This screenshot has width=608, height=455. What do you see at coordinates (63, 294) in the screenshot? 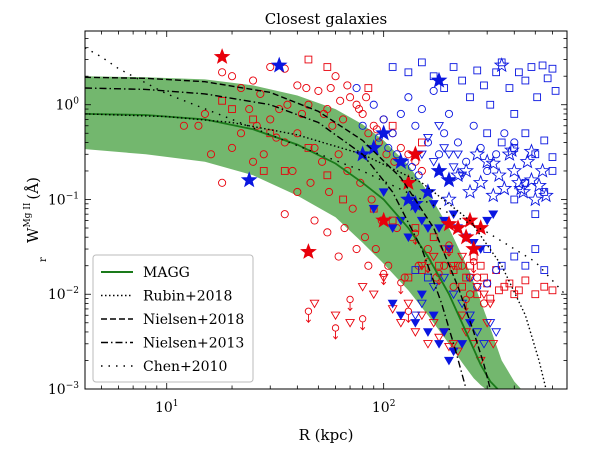
I see `y-tick-label: 10⁻²` at bounding box center [63, 294].